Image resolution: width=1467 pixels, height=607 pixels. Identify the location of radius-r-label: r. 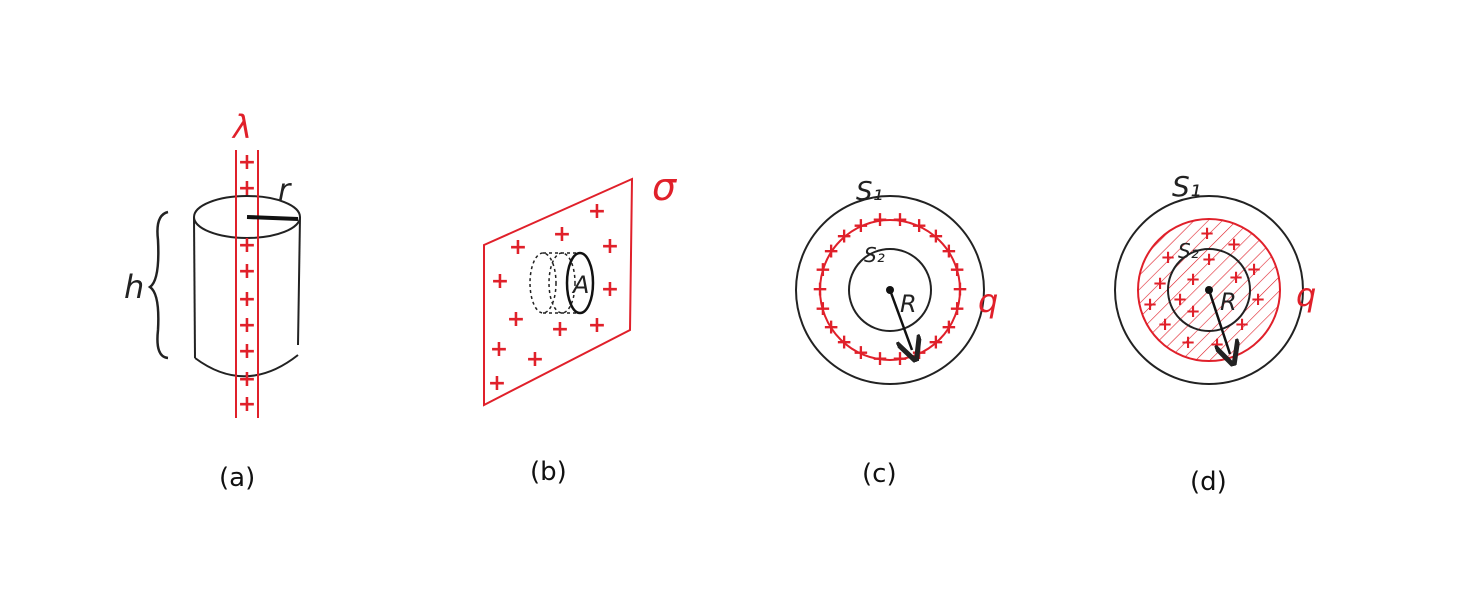
(285, 190).